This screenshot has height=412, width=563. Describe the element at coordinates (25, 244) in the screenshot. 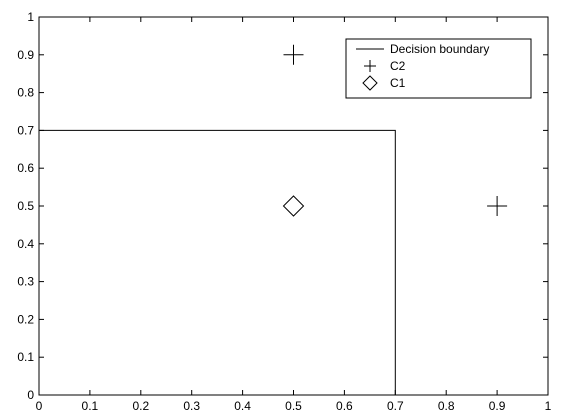

I see `y-tick-label: 0.4` at that location.